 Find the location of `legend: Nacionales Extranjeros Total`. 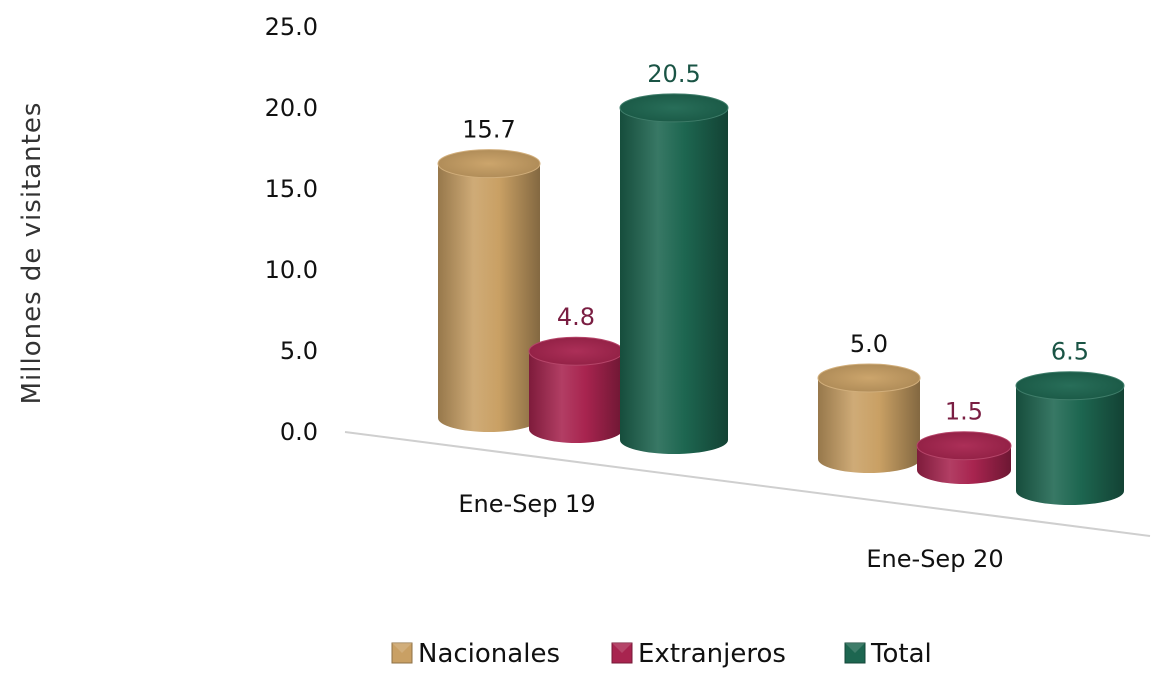

legend: Nacionales Extranjeros Total is located at coordinates (661, 654).